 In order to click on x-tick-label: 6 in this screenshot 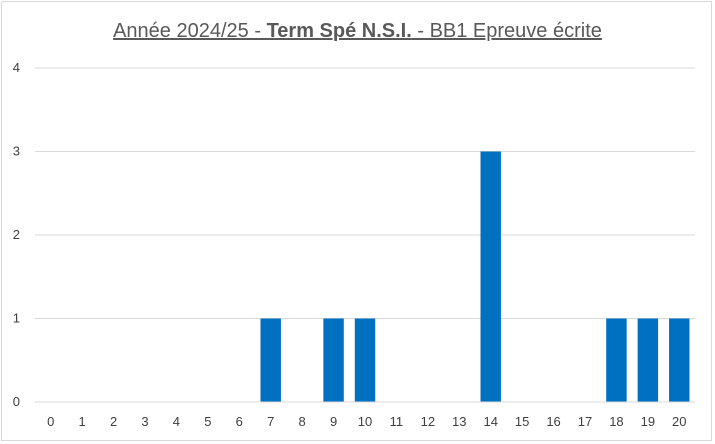, I will do `click(239, 421)`.